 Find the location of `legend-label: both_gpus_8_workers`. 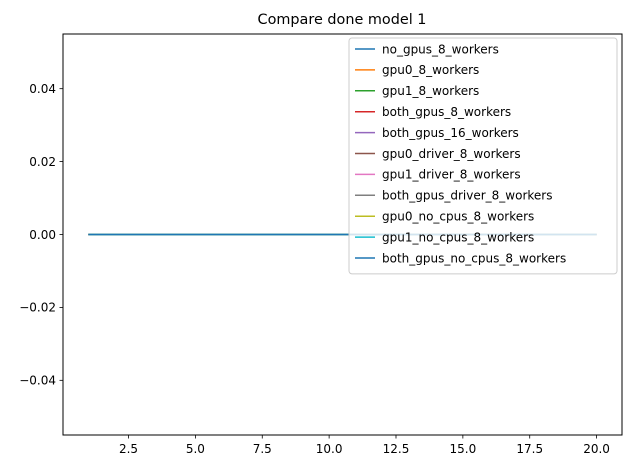

legend-label: both_gpus_8_workers is located at coordinates (446, 112).